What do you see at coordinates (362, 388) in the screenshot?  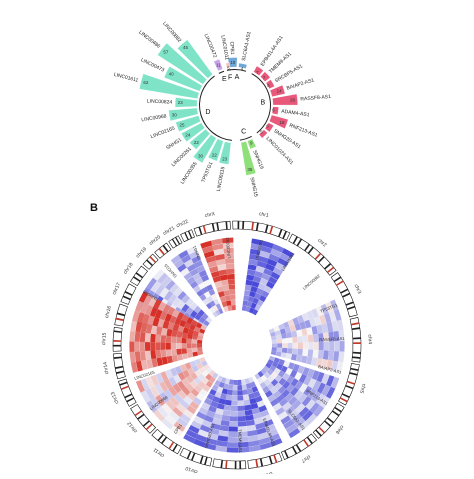 I see `chr-label-chr5: chr5` at bounding box center [362, 388].